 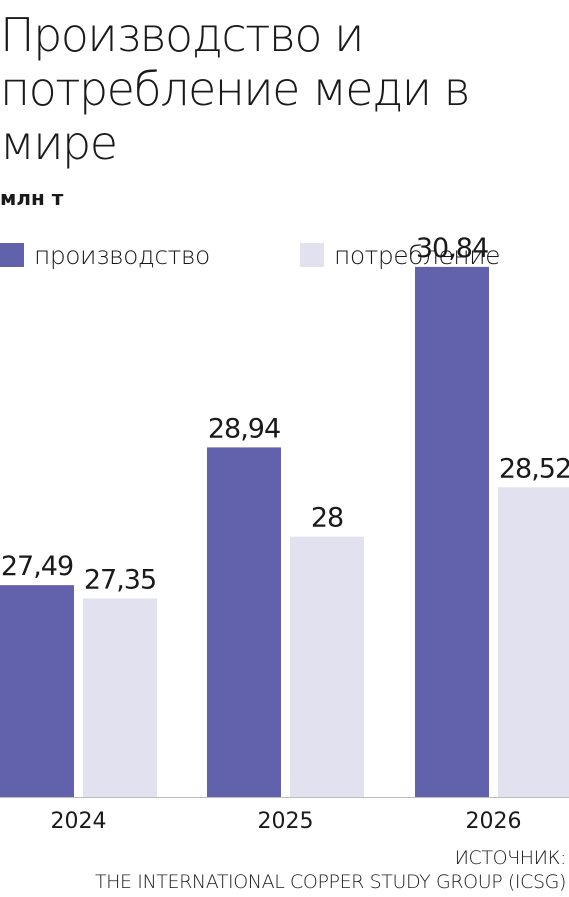 I want to click on chart-title: Производство и потребление меди в мире, so click(x=235, y=89).